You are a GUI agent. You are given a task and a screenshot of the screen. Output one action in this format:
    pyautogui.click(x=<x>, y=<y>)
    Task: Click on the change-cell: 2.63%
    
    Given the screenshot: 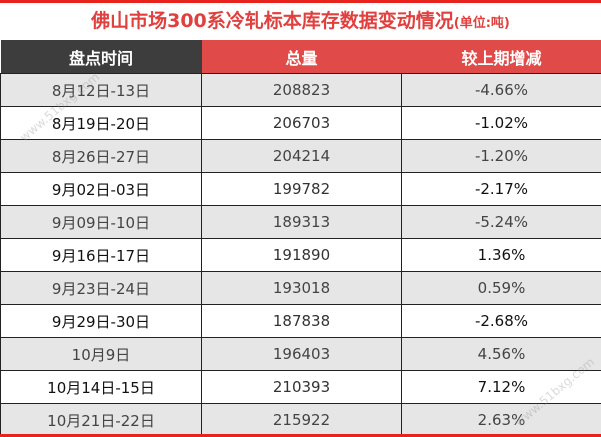 What is the action you would take?
    pyautogui.click(x=501, y=420)
    